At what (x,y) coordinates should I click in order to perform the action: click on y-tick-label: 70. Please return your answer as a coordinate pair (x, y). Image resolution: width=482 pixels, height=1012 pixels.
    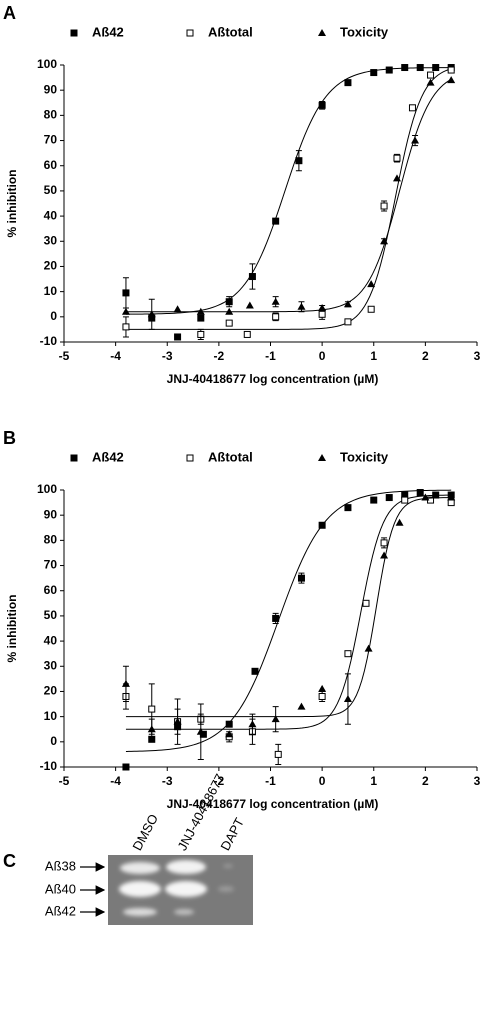
    Looking at the image, I should click on (51, 140).